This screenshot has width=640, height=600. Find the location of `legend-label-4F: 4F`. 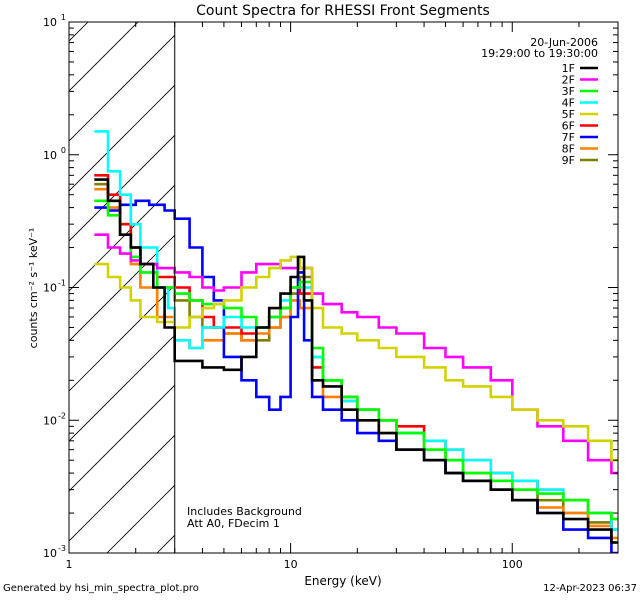

legend-label-4F: 4F is located at coordinates (568, 103).